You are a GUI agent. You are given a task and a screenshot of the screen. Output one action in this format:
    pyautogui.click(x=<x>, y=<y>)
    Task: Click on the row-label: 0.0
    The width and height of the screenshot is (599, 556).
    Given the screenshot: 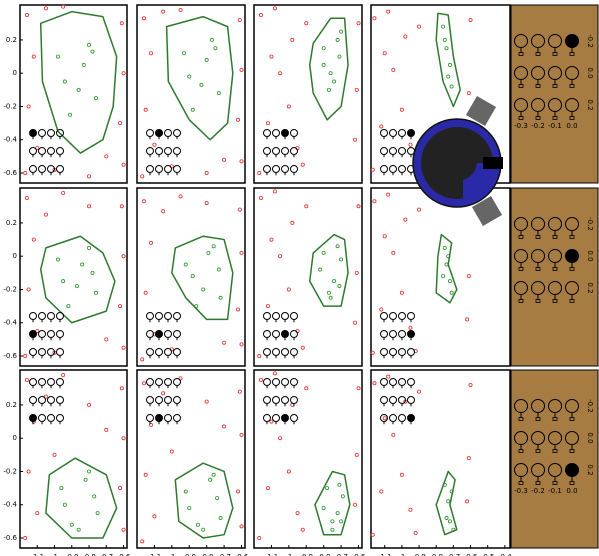 What is the action you would take?
    pyautogui.click(x=590, y=255)
    